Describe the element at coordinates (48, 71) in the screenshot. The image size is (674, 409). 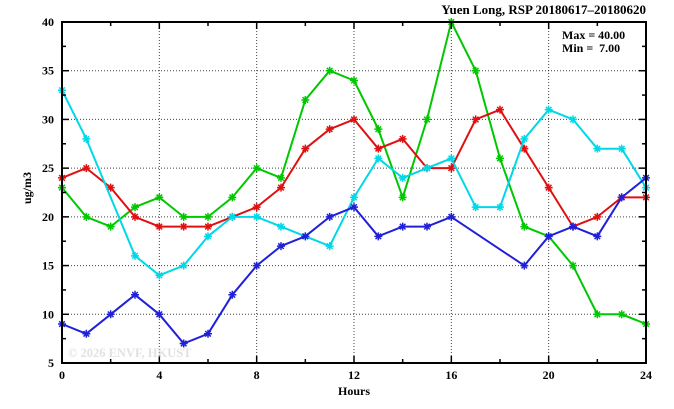
I see `y-tick-label: 35` at that location.